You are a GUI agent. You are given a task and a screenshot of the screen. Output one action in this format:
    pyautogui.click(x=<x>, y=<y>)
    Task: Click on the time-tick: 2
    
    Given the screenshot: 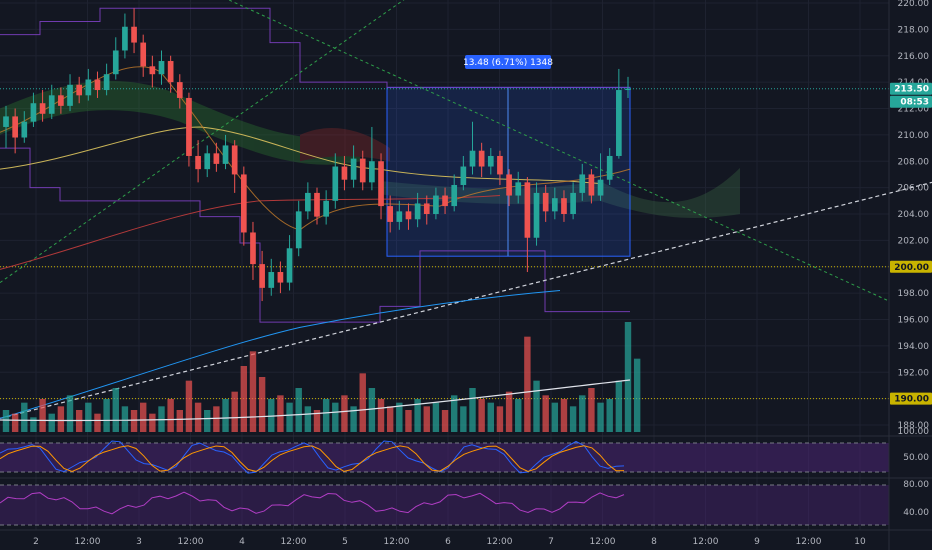 What is the action you would take?
    pyautogui.click(x=36, y=542)
    